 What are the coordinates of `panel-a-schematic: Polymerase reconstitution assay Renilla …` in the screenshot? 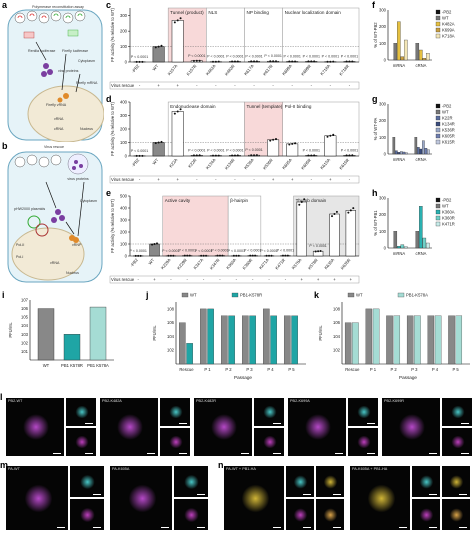 It's located at (55, 72).